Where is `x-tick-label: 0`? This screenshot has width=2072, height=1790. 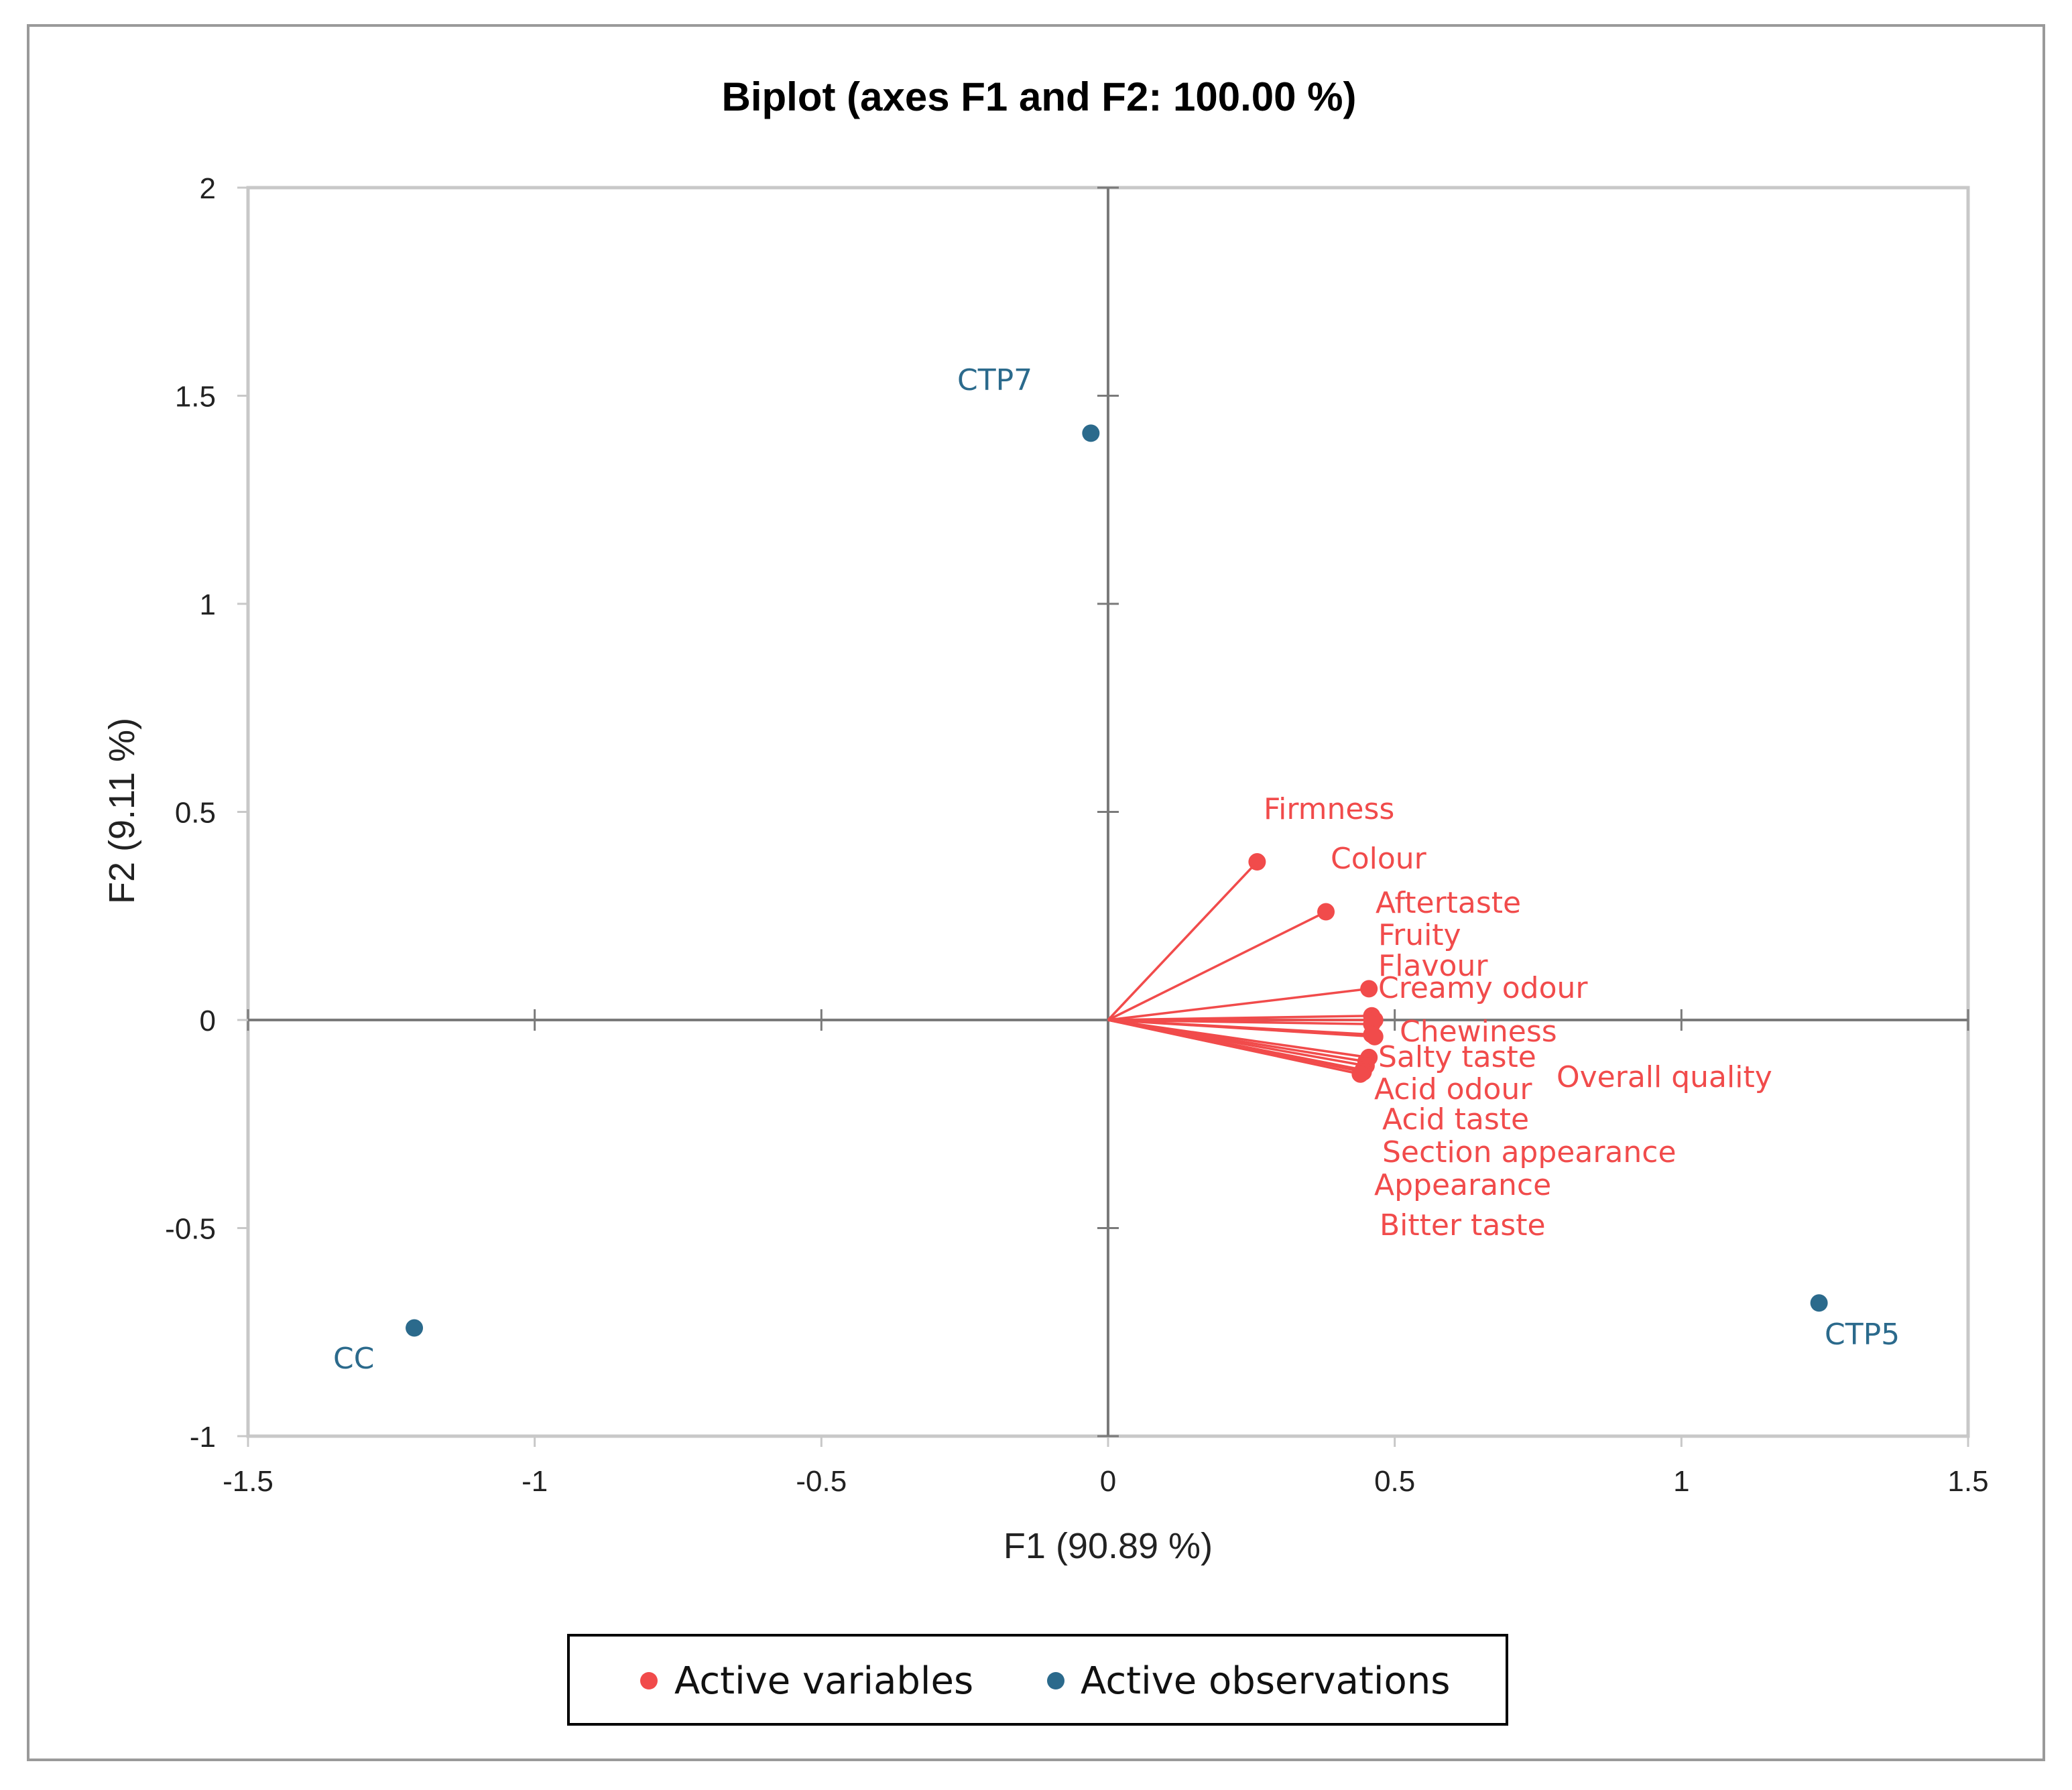
x-tick-label: 0 is located at coordinates (1108, 1481).